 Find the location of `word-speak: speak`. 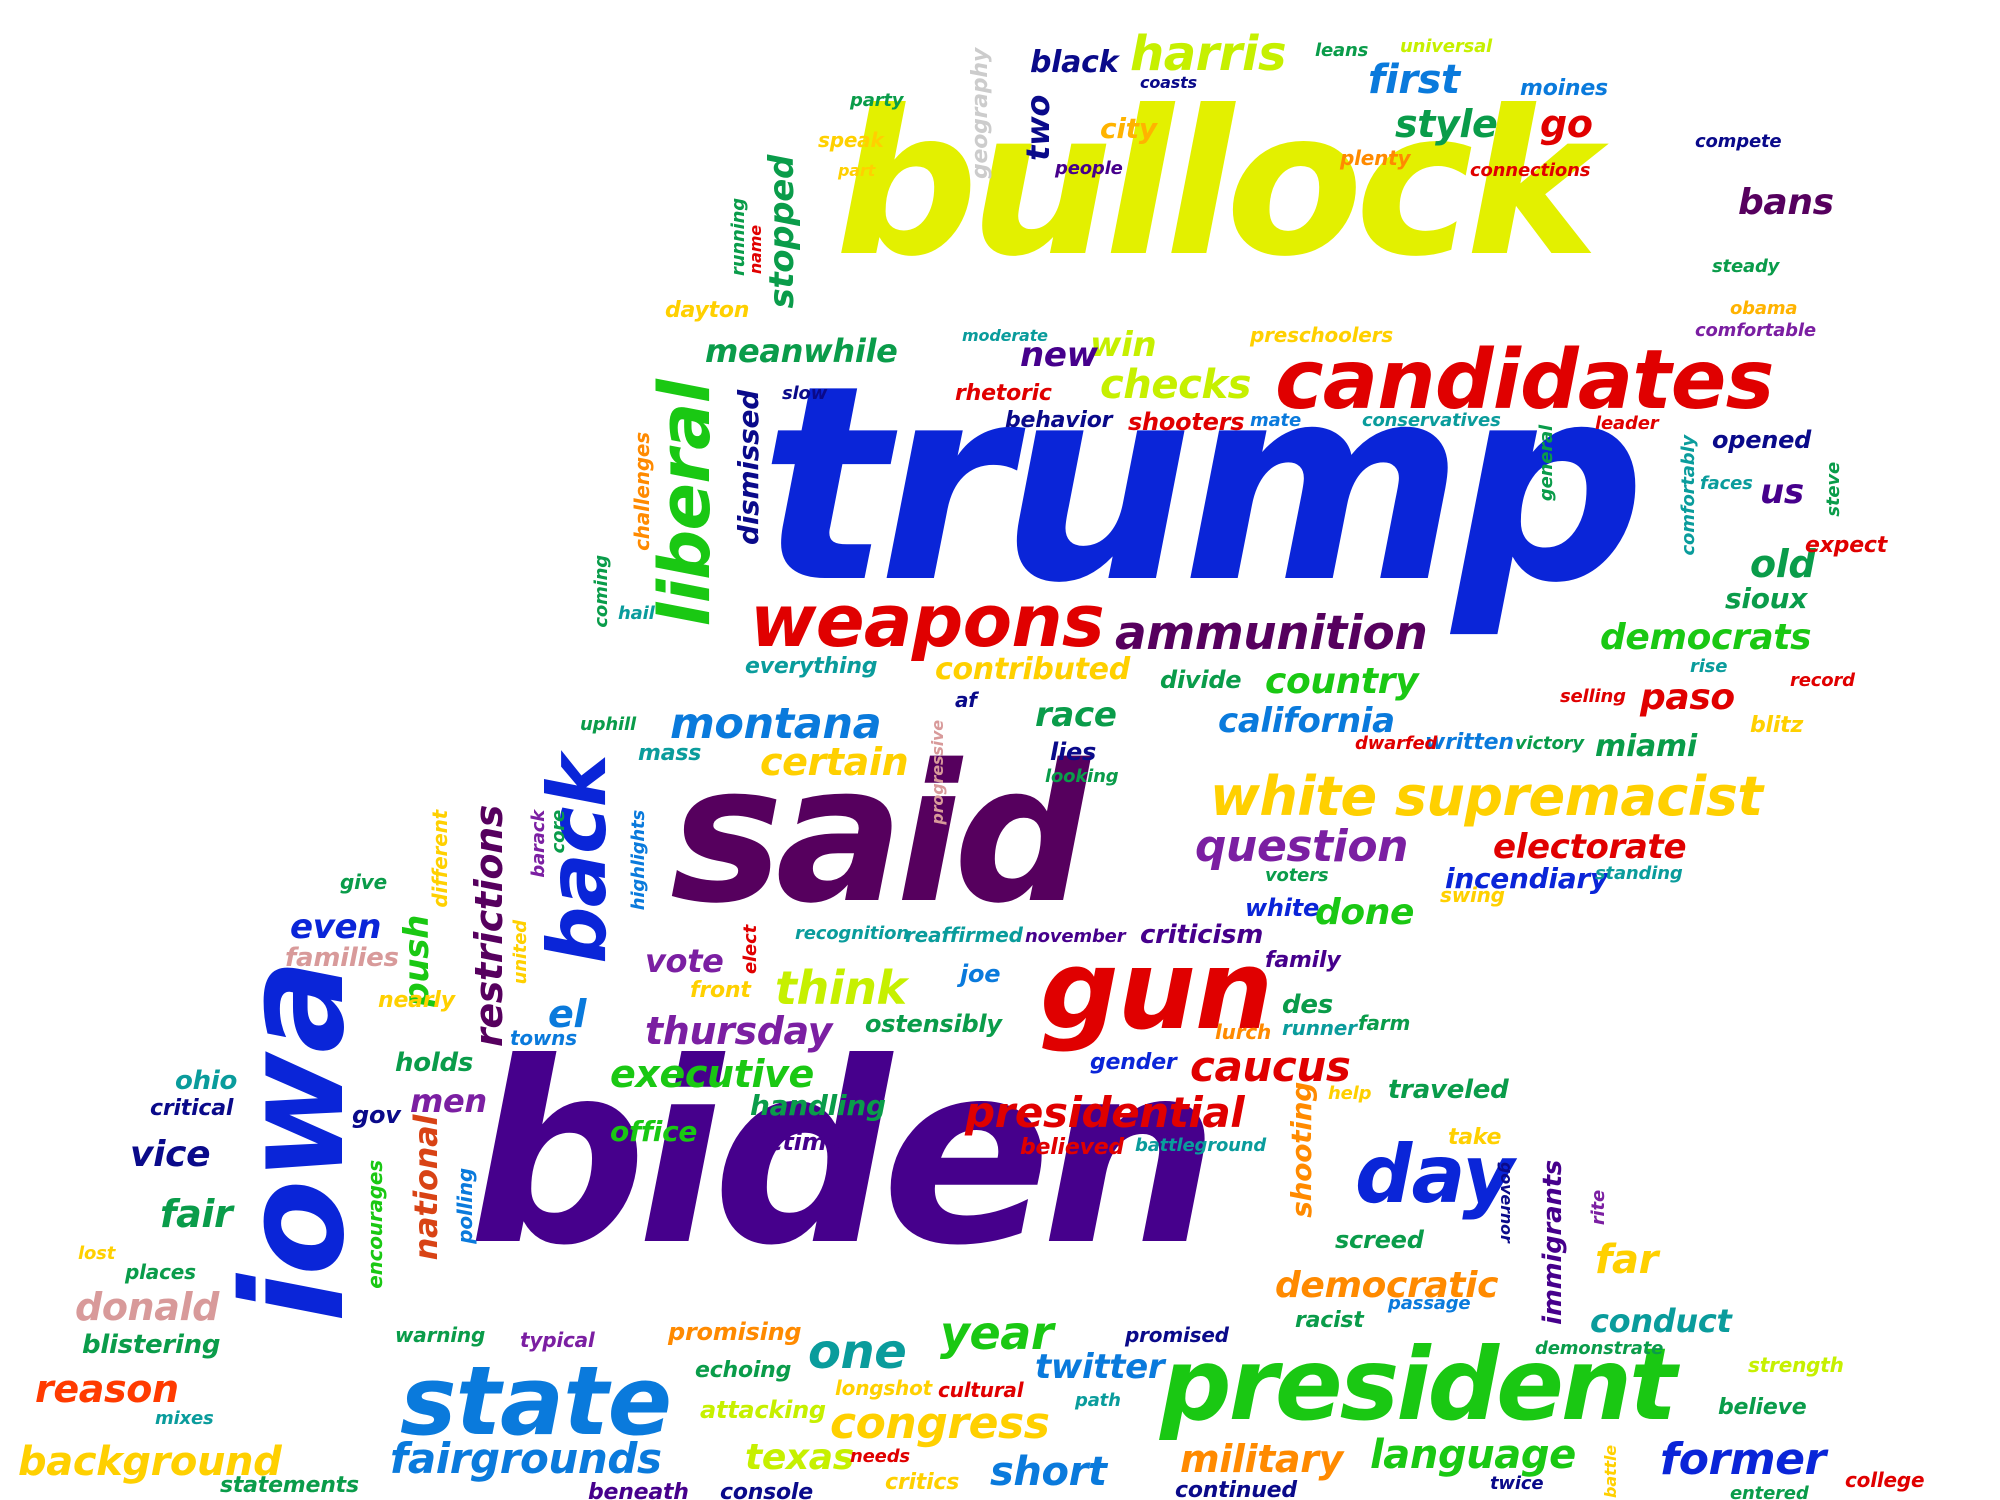

word-speak: speak is located at coordinates (851, 140).